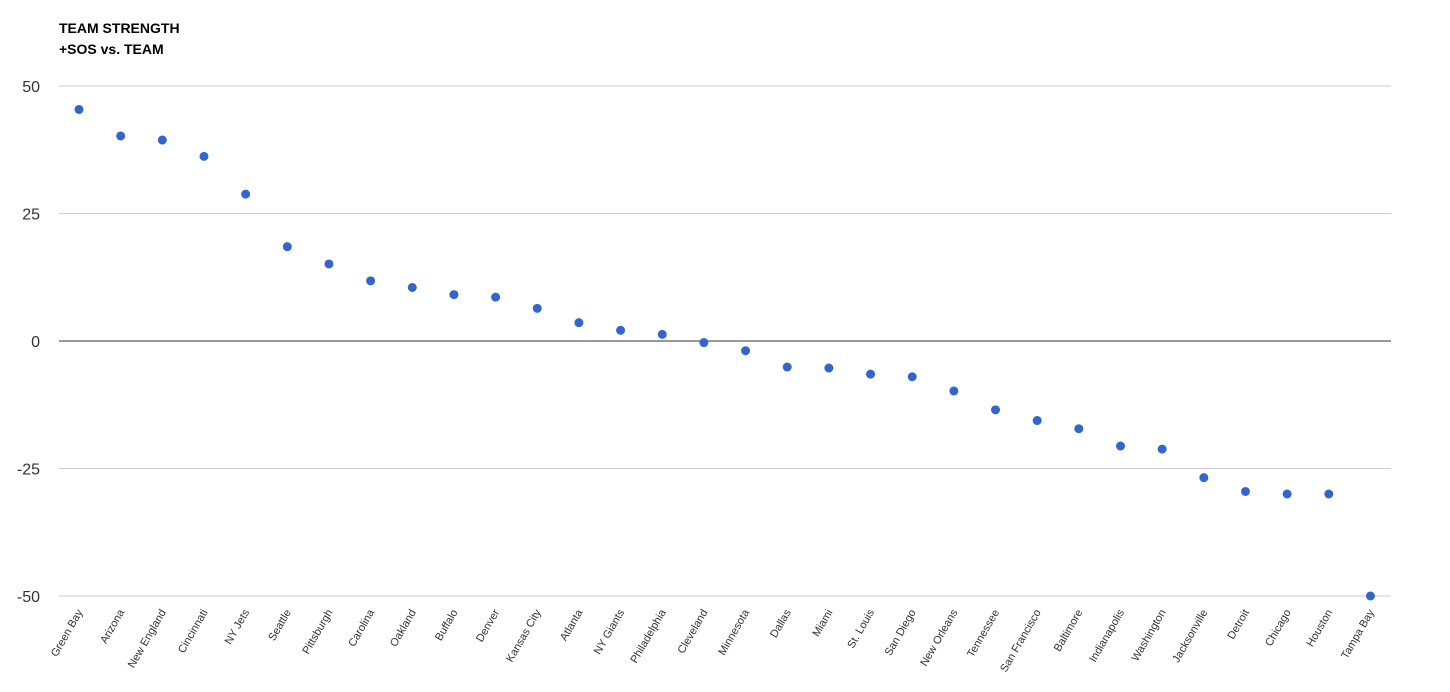 This screenshot has width=1450, height=692. Describe the element at coordinates (1320, 628) in the screenshot. I see `x-tick-label: Houston` at that location.